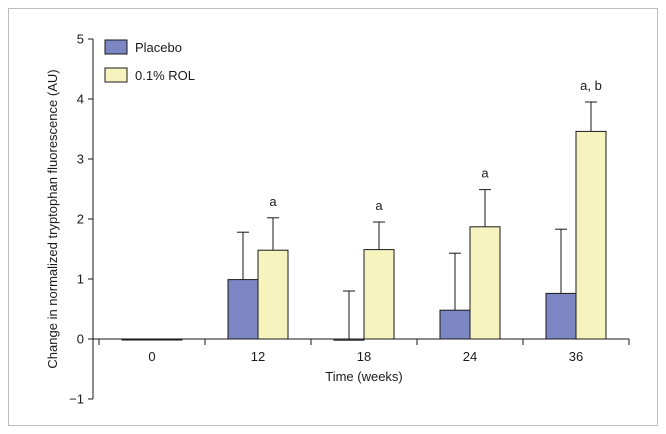 This screenshot has width=666, height=434. What do you see at coordinates (158, 47) in the screenshot?
I see `legend-label: Placebo` at bounding box center [158, 47].